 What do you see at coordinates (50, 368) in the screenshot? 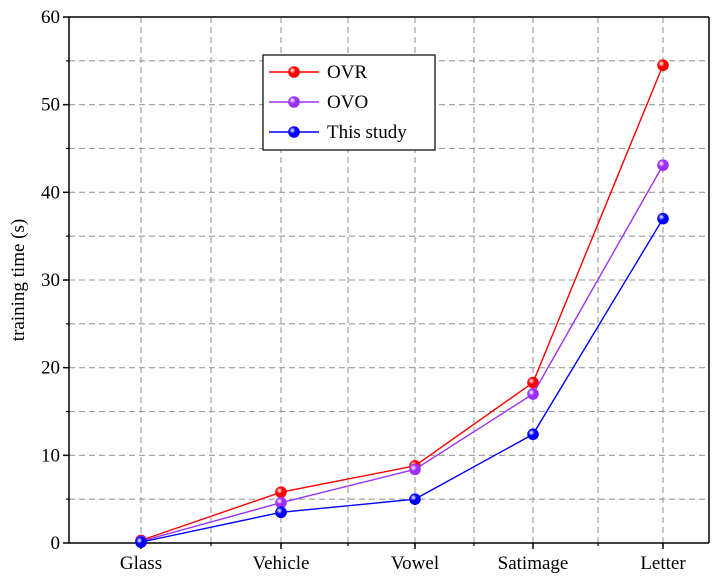
I see `y-tick-label: 20` at bounding box center [50, 368].